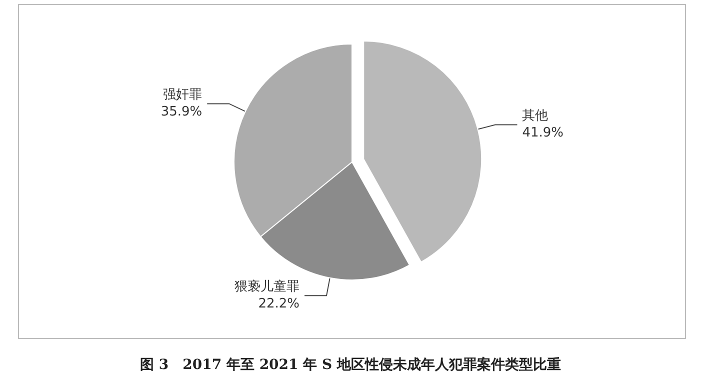 This screenshot has height=383, width=701. I want to click on text: 图 3 2017 年至 2021 年 S 地区性侵未成年人犯罪案件类型比重, so click(351, 364).